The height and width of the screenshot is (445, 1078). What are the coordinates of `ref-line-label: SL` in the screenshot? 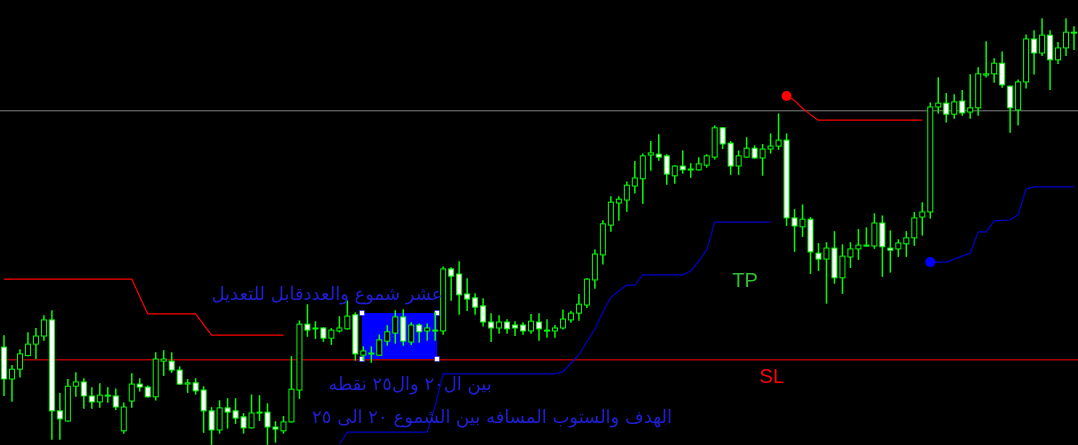 It's located at (772, 375).